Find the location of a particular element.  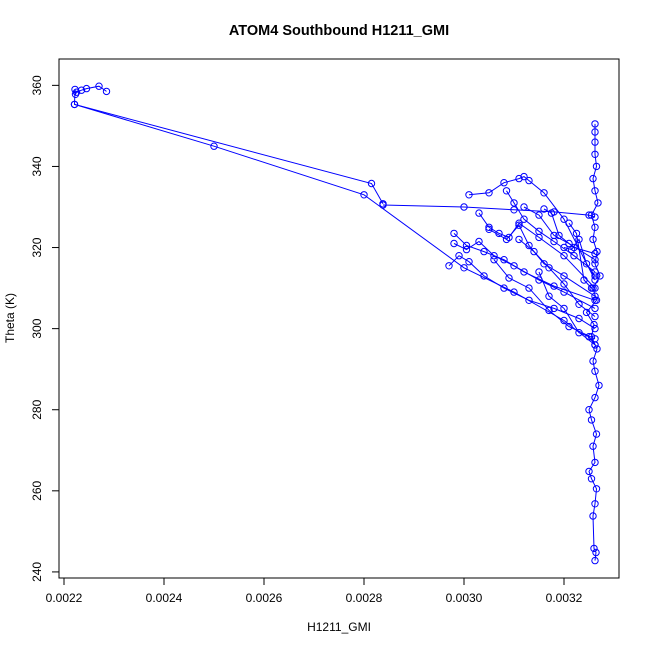

chart-title: ATOM4 Southbound H1211_GMI is located at coordinates (339, 31).